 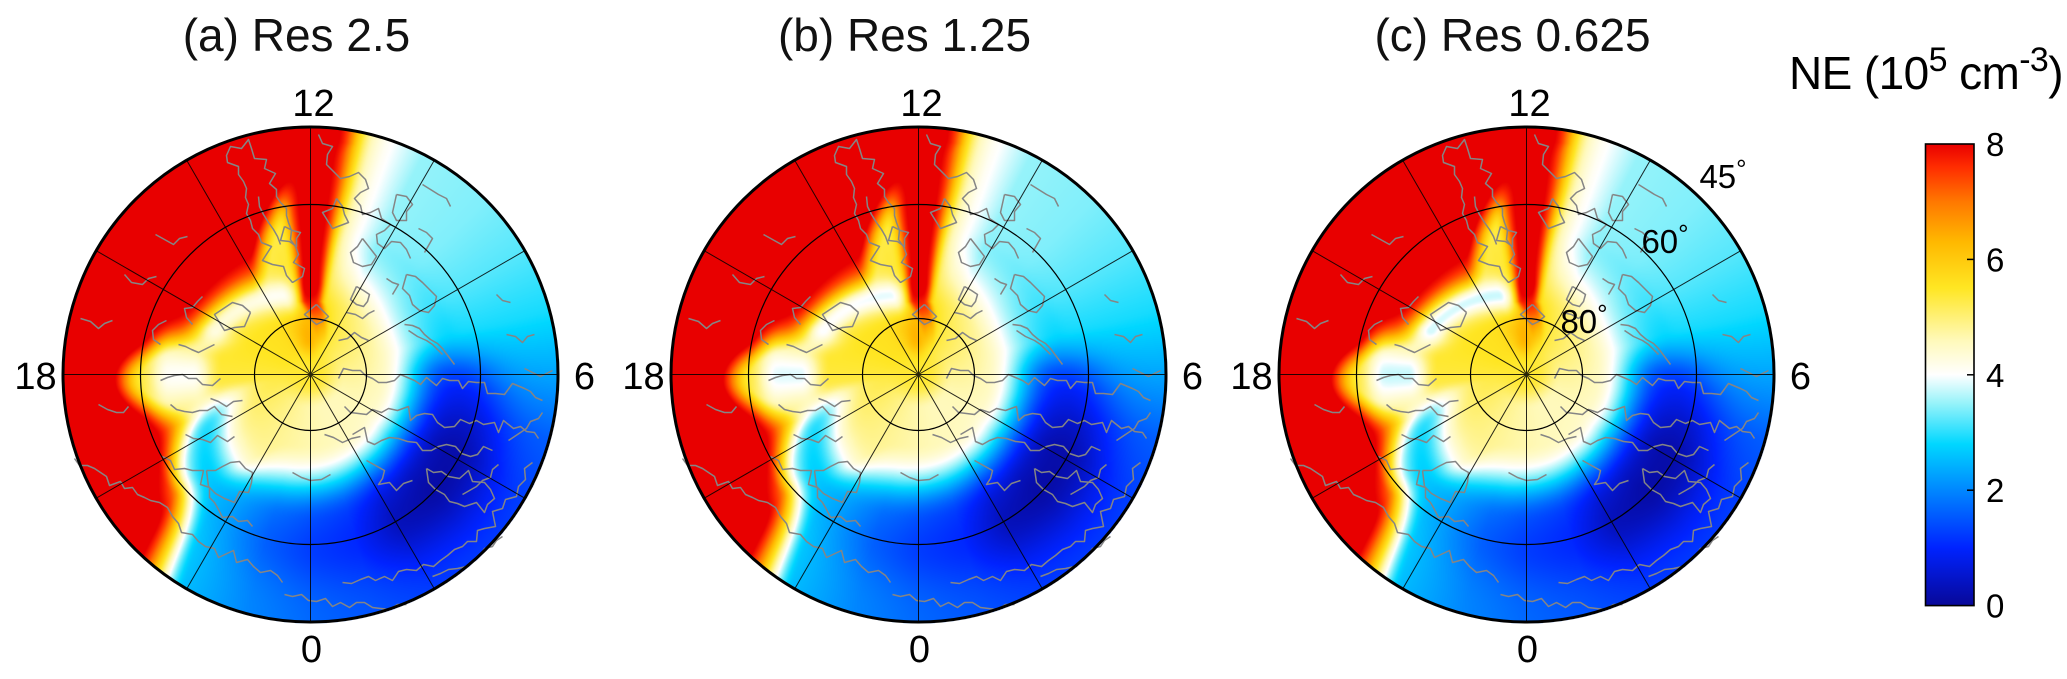 What do you see at coordinates (1926, 70) in the screenshot?
I see `svg-text: NE (105 cm-3)` at bounding box center [1926, 70].